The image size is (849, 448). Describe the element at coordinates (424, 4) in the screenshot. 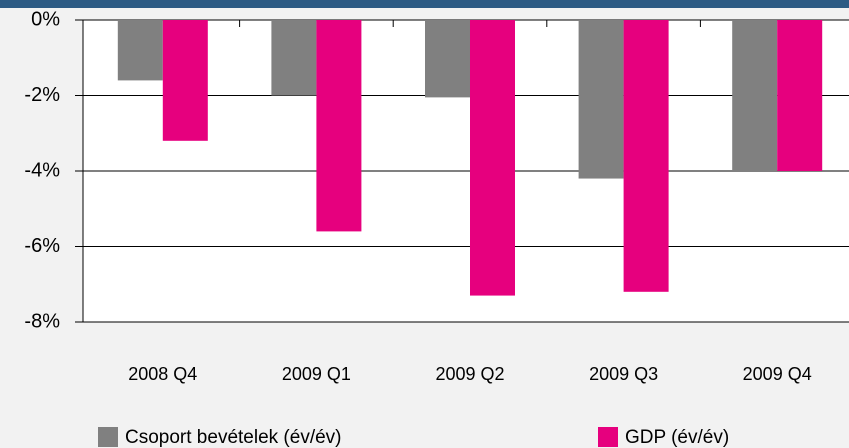

I see `top-band` at that location.